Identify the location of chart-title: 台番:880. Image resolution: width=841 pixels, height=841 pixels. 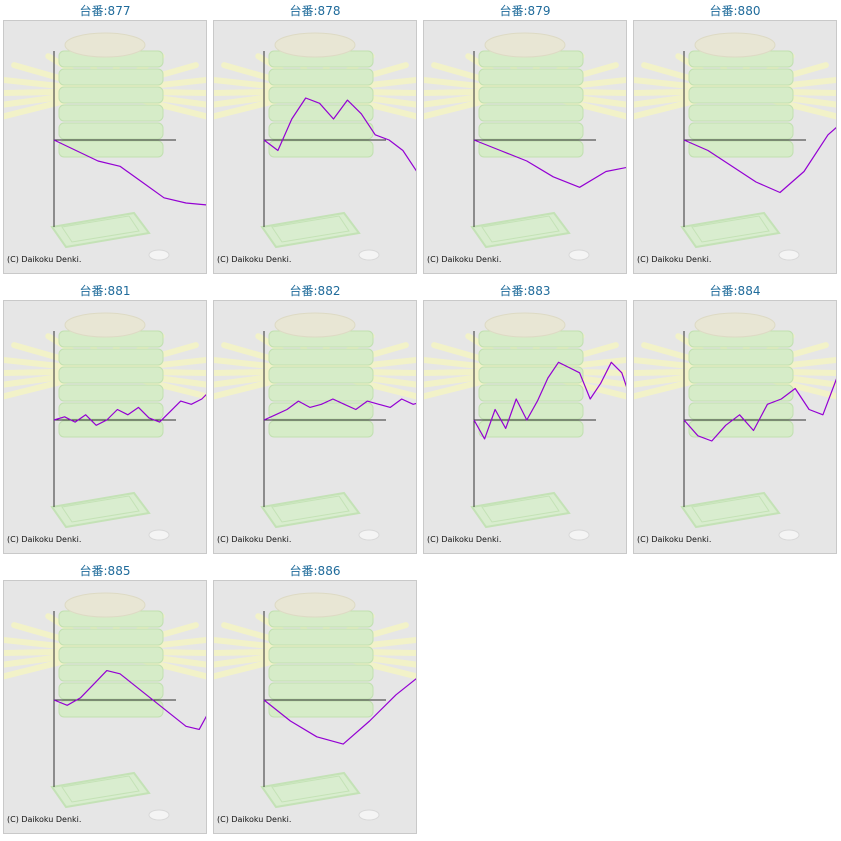
(735, 11).